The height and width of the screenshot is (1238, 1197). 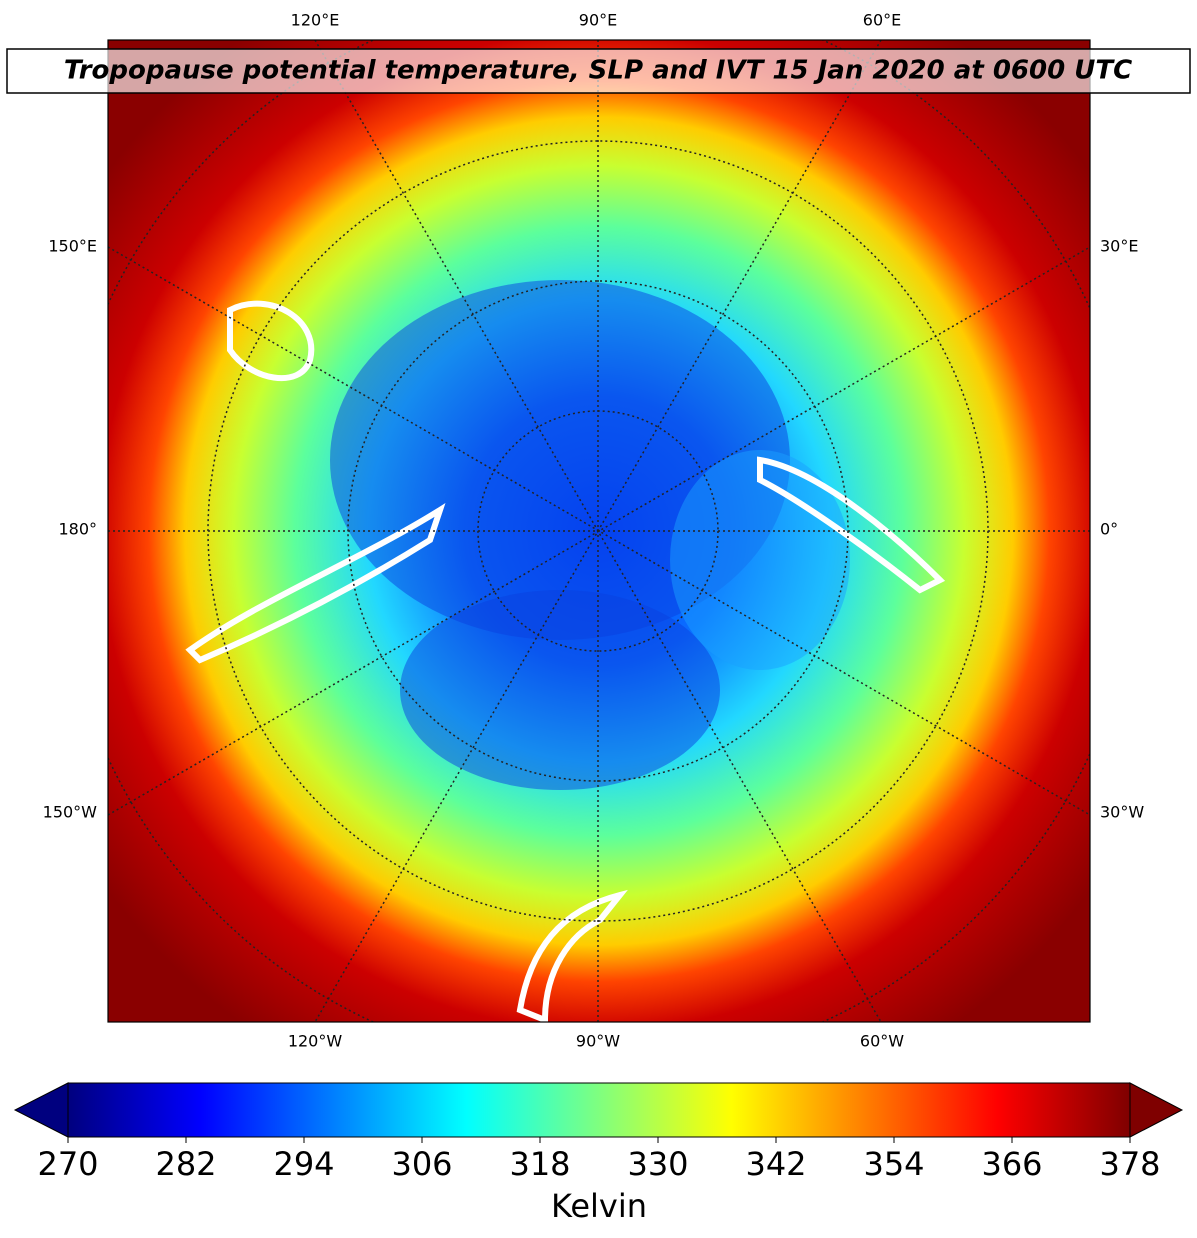 What do you see at coordinates (185, 1164) in the screenshot?
I see `colorbar-tick-label: 282` at bounding box center [185, 1164].